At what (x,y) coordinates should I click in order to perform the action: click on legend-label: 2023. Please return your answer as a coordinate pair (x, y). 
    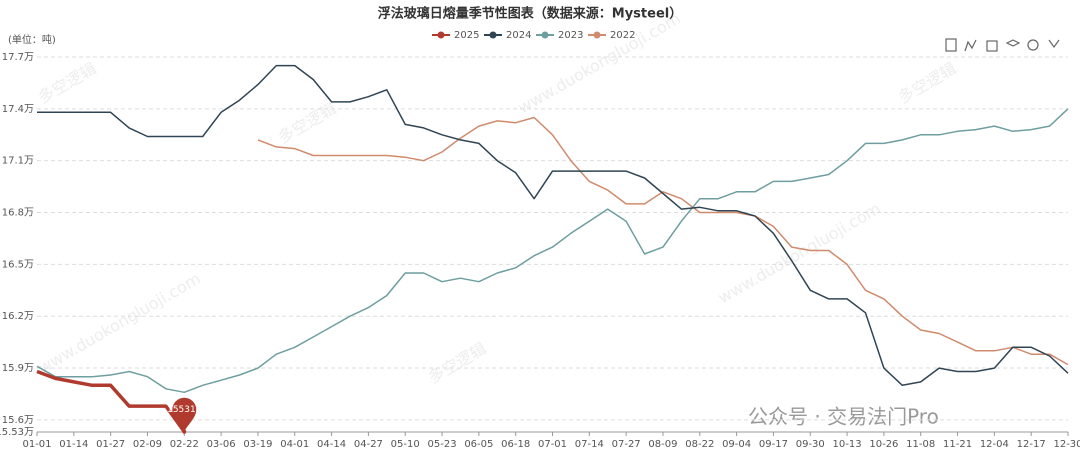
    Looking at the image, I should click on (570, 35).